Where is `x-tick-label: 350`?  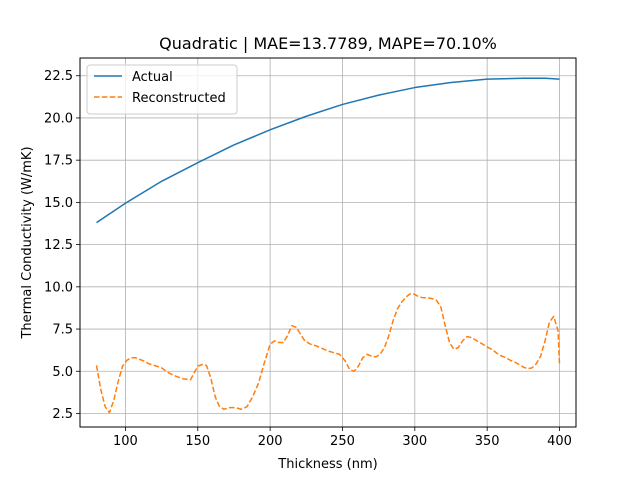
x-tick-label: 350 is located at coordinates (487, 441).